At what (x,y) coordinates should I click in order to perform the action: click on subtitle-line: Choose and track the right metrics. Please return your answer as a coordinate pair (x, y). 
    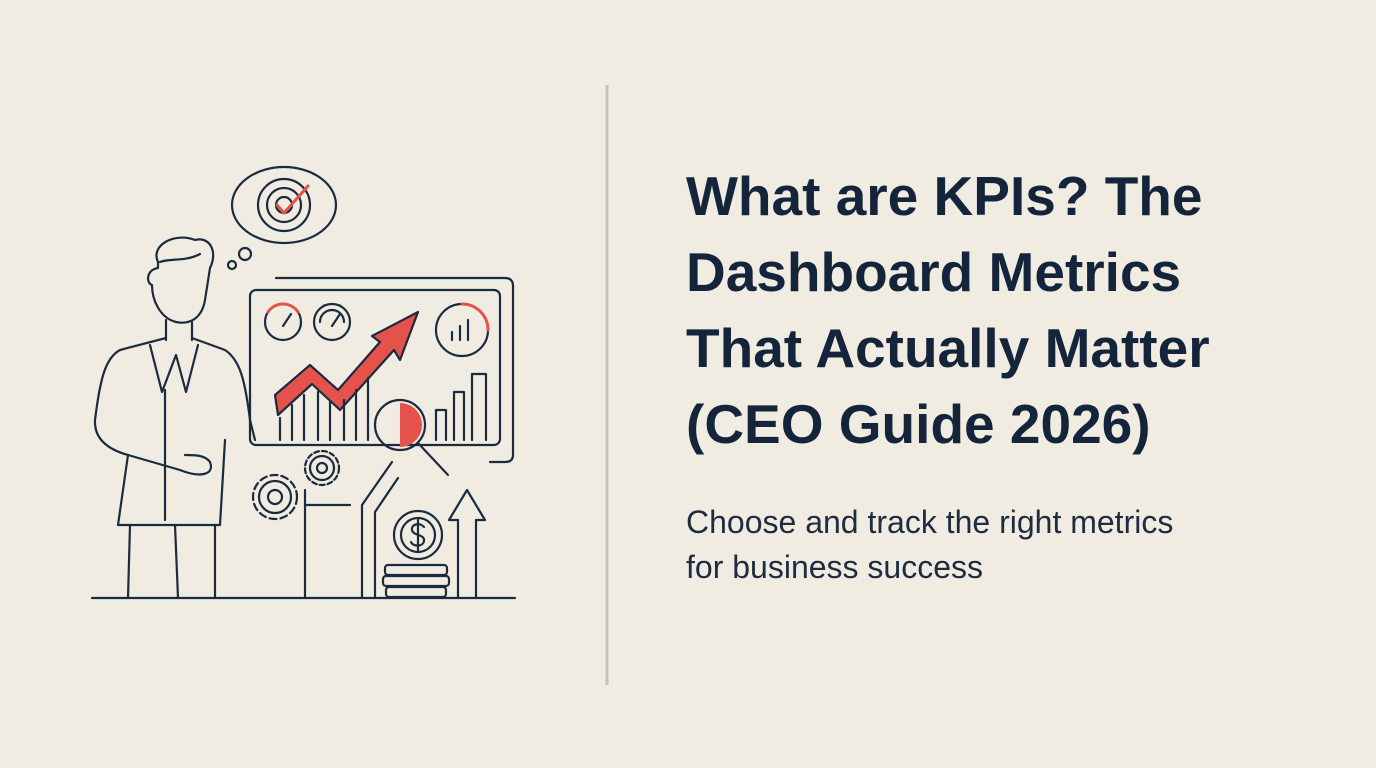
    Looking at the image, I should click on (929, 522).